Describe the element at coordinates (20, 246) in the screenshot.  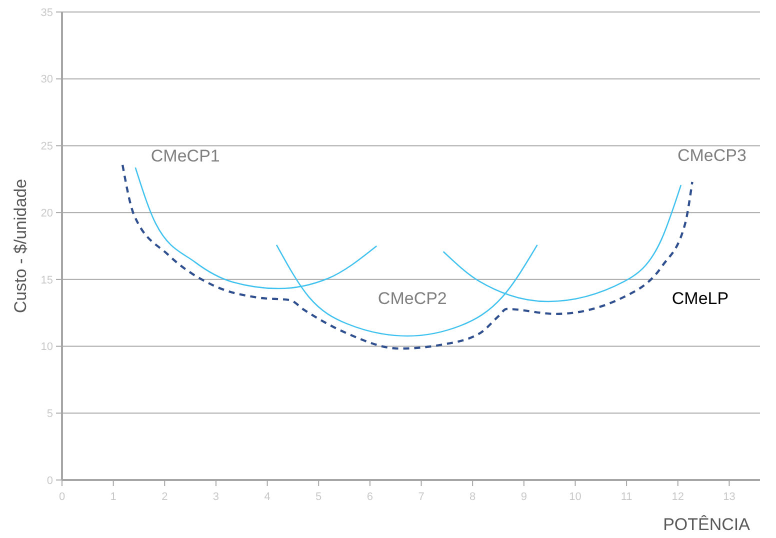
I see `y-axis-title: Custo - $/unidade` at that location.